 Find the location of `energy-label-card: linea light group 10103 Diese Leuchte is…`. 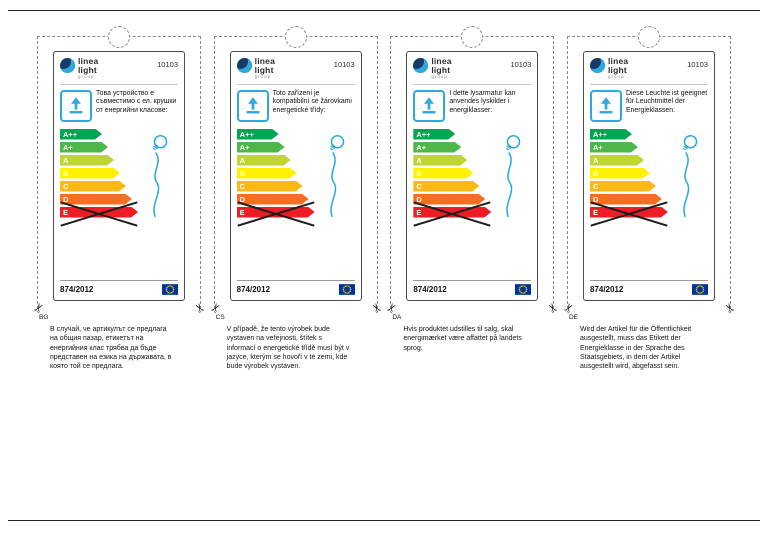

energy-label-card: linea light group 10103 Diese Leuchte is… is located at coordinates (648, 176).